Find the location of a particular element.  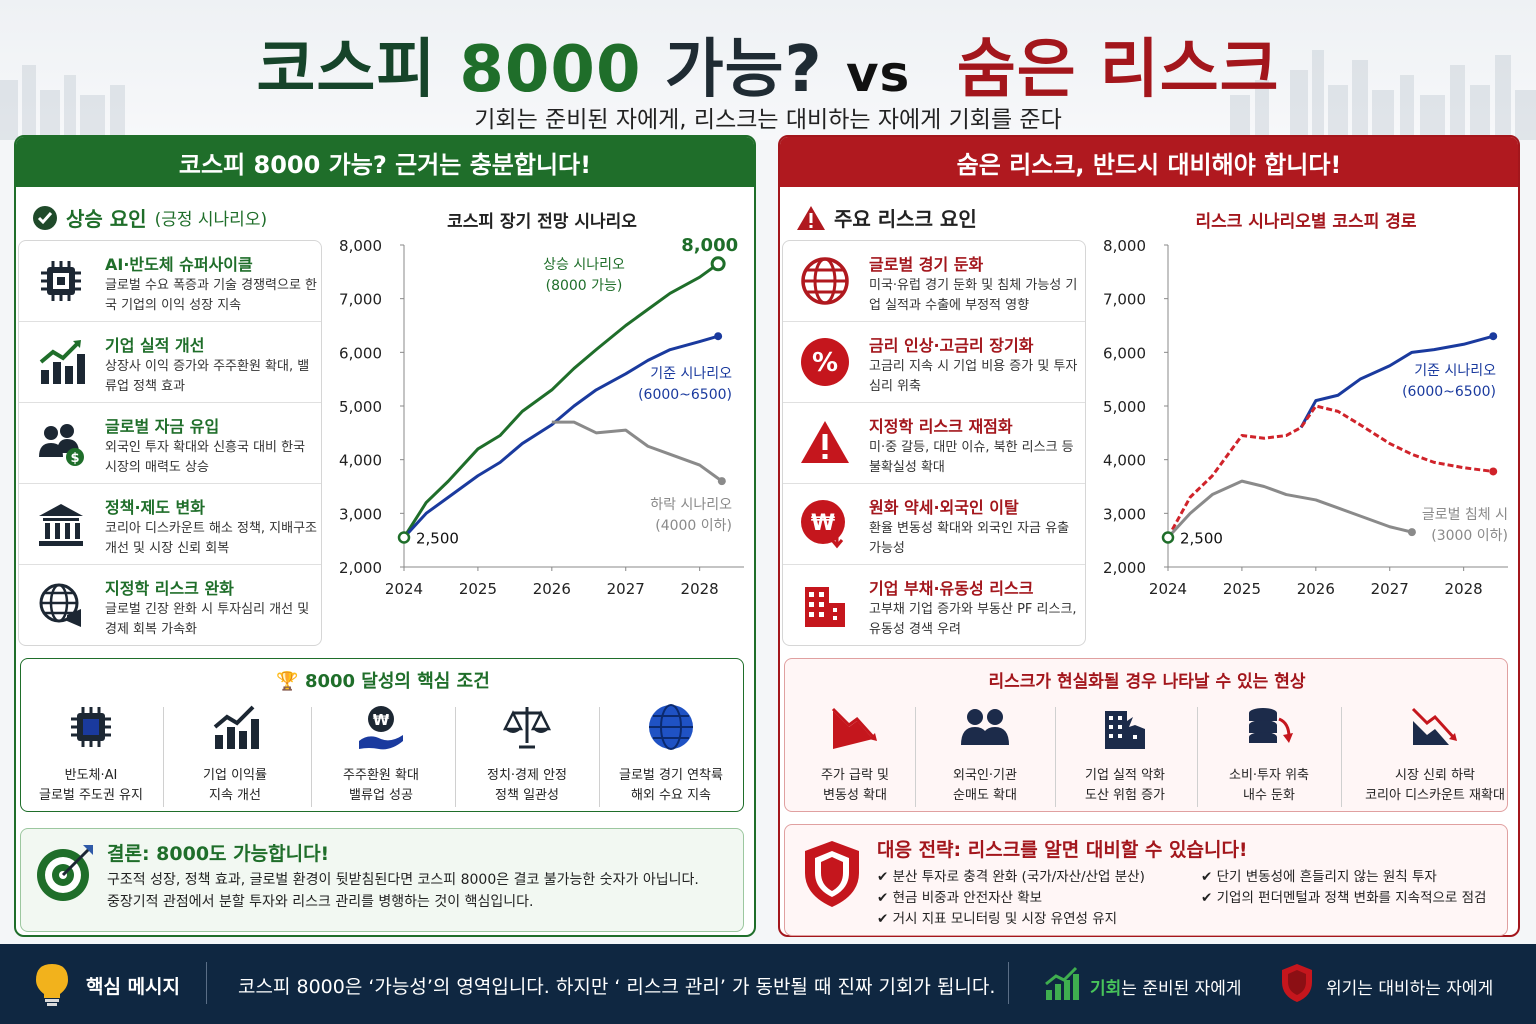

risk-section-title: 주요 리스크 요인 is located at coordinates (886, 217).